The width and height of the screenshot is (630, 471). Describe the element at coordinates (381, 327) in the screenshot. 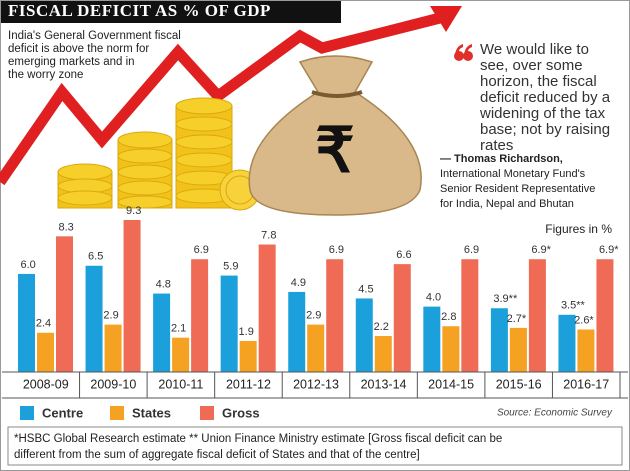

I see `value-label: 2.2` at that location.